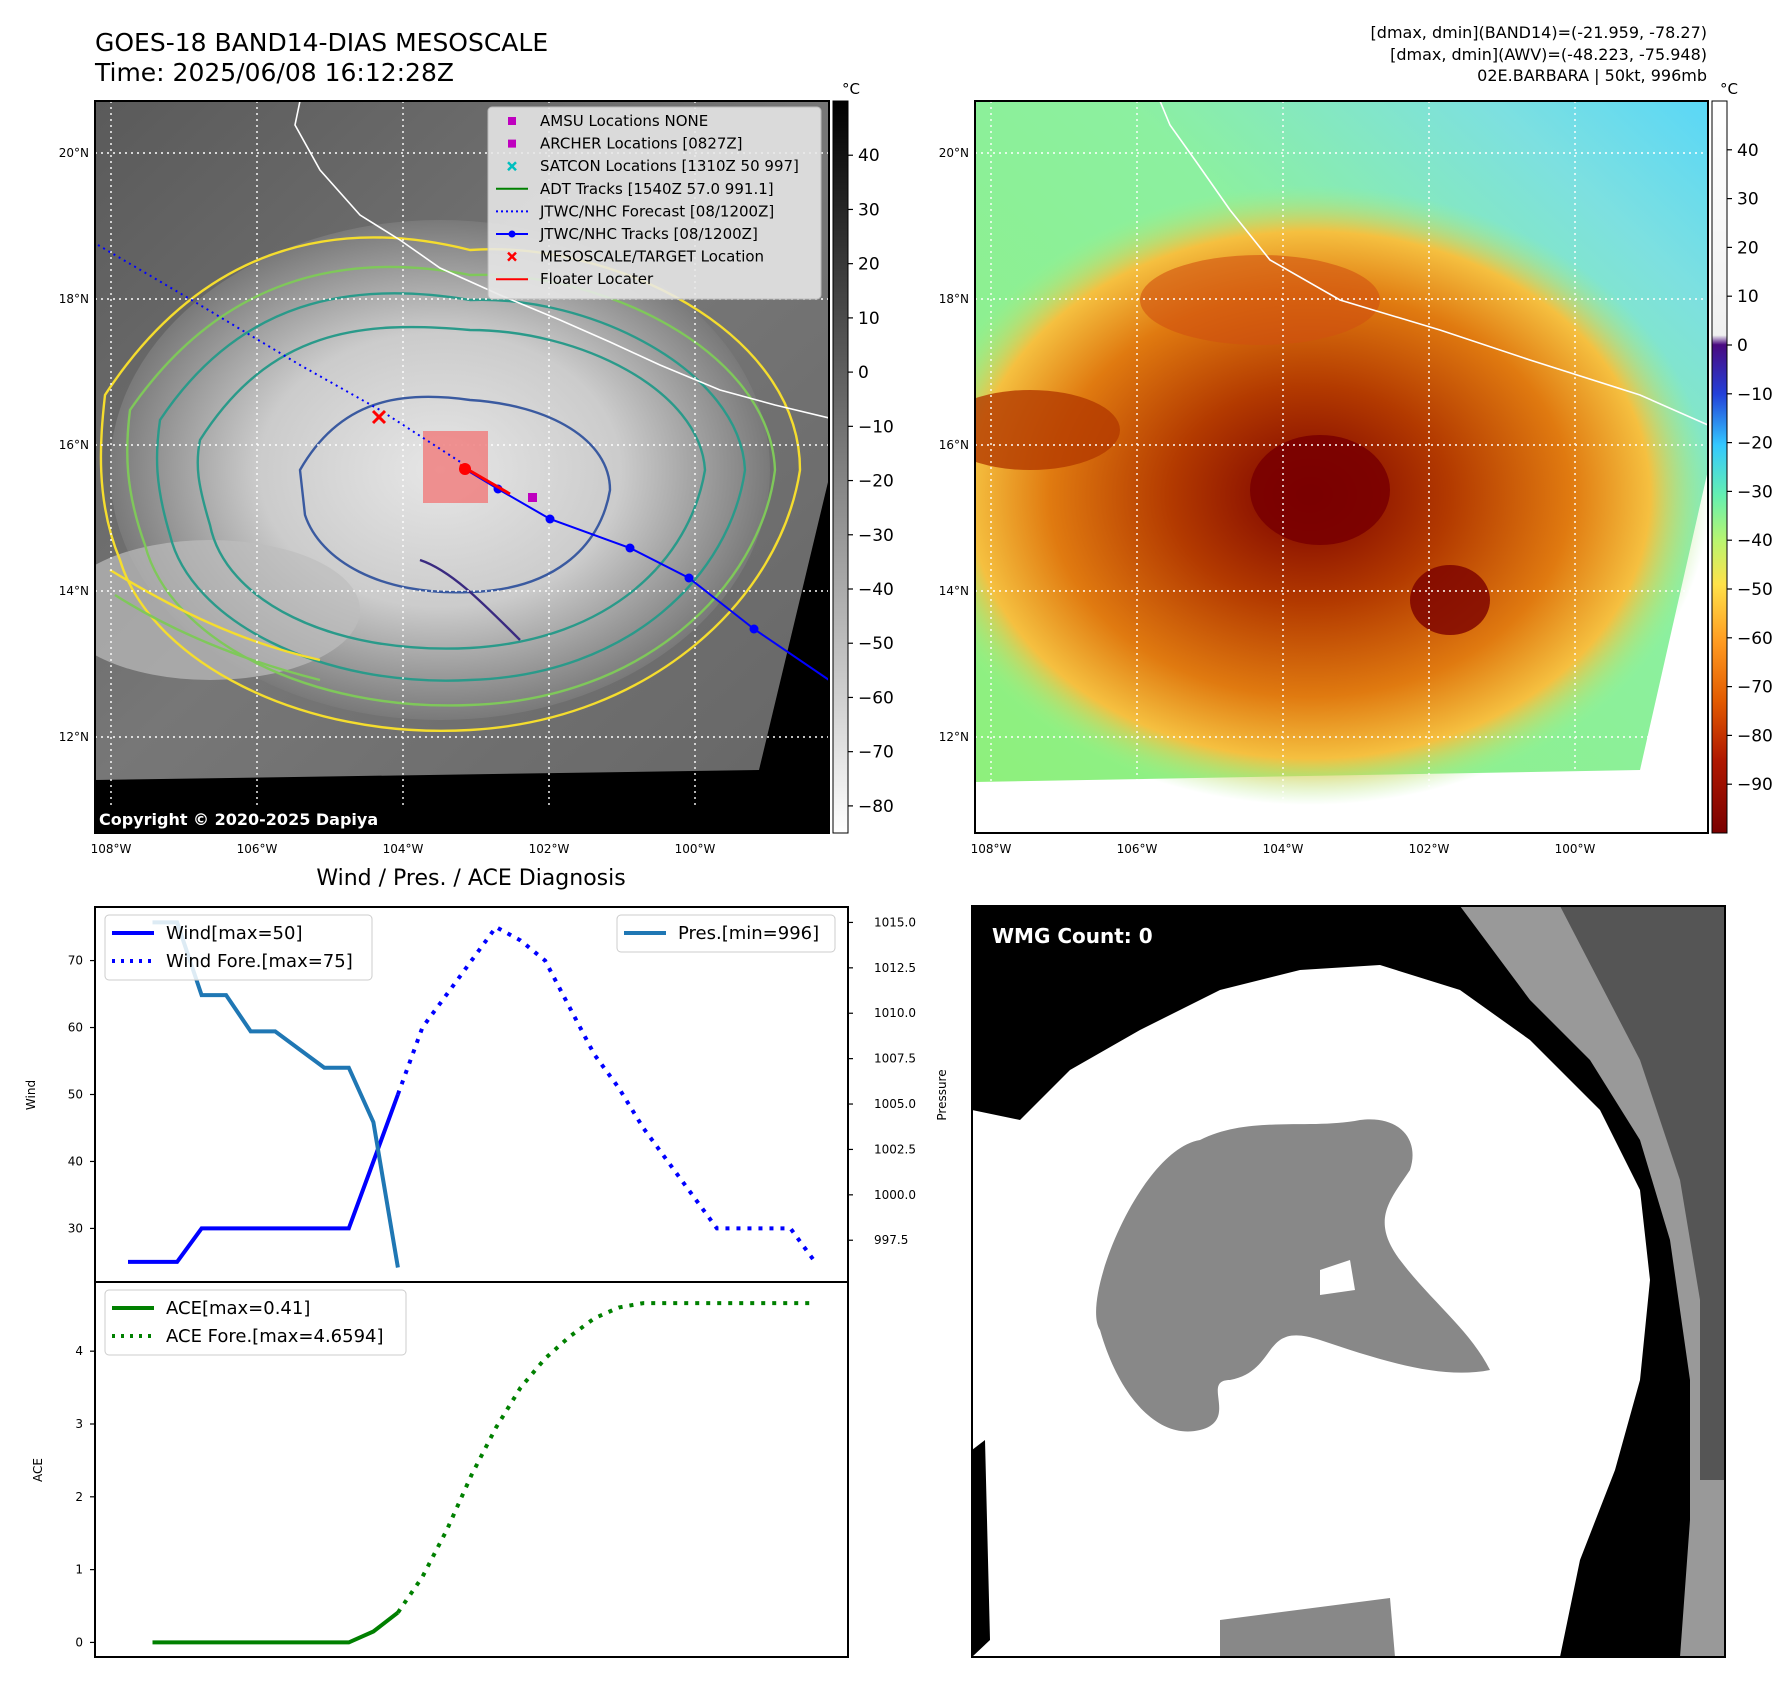  What do you see at coordinates (462, 819) in the screenshot?
I see `copyright-bar` at bounding box center [462, 819].